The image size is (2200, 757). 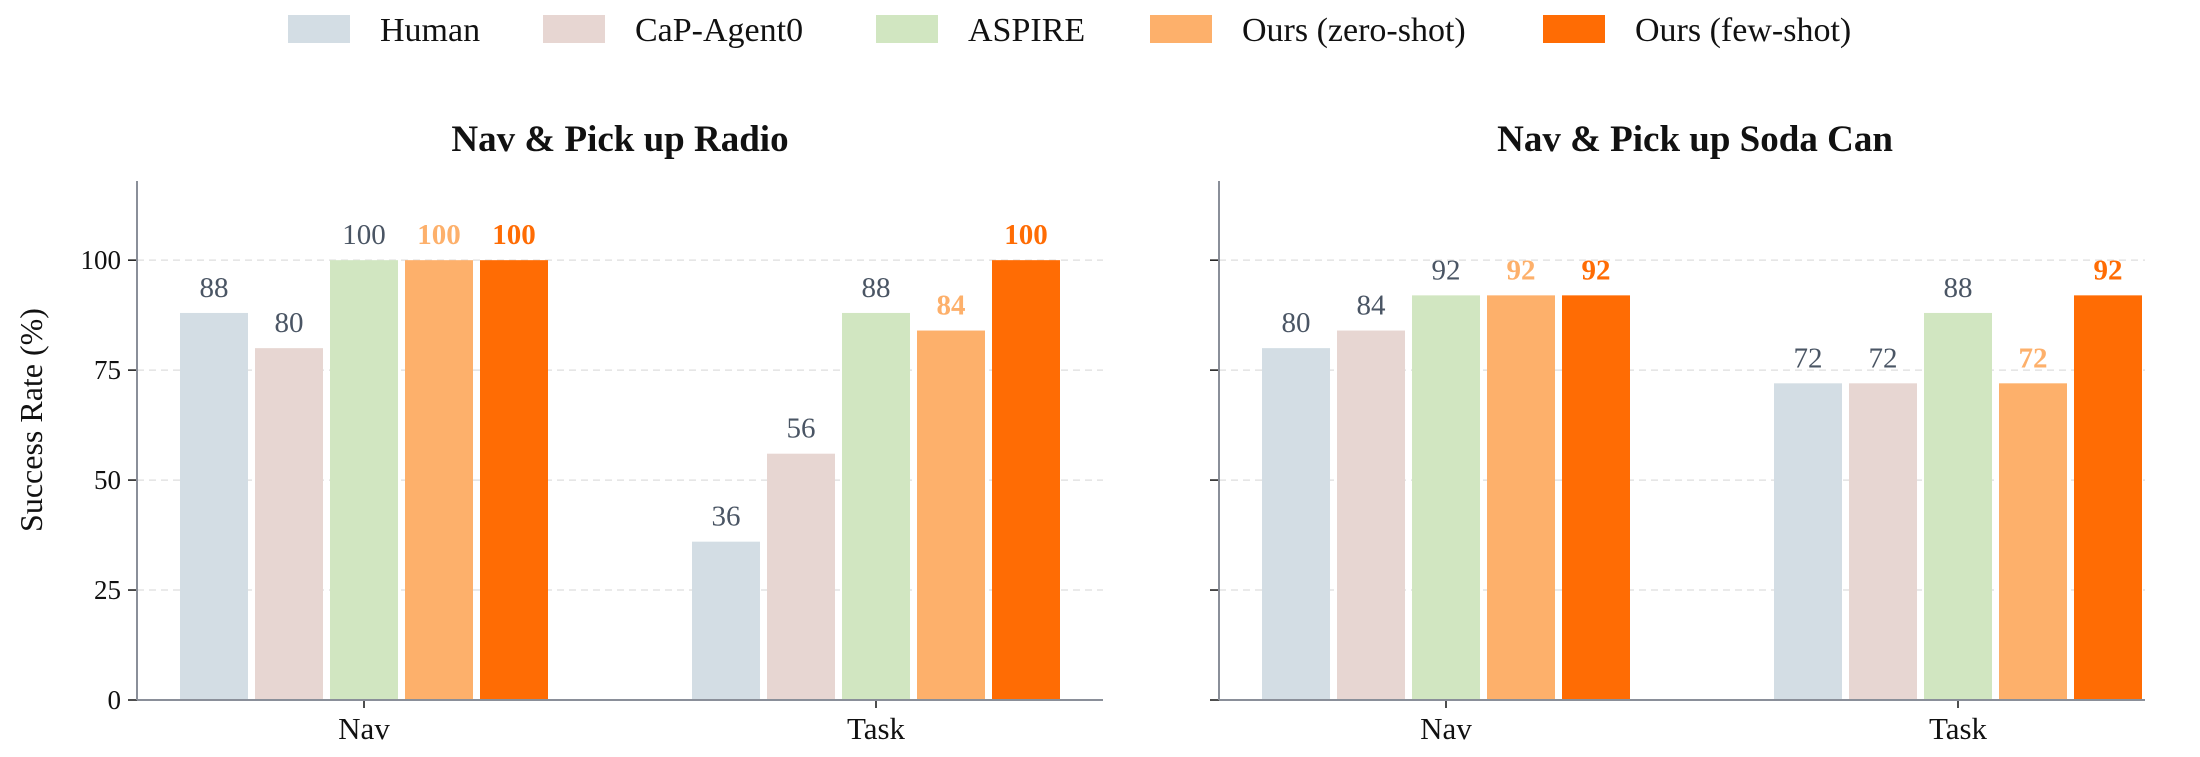 I want to click on value-label-ours-zero-shot-nav: 92, so click(x=1521, y=270).